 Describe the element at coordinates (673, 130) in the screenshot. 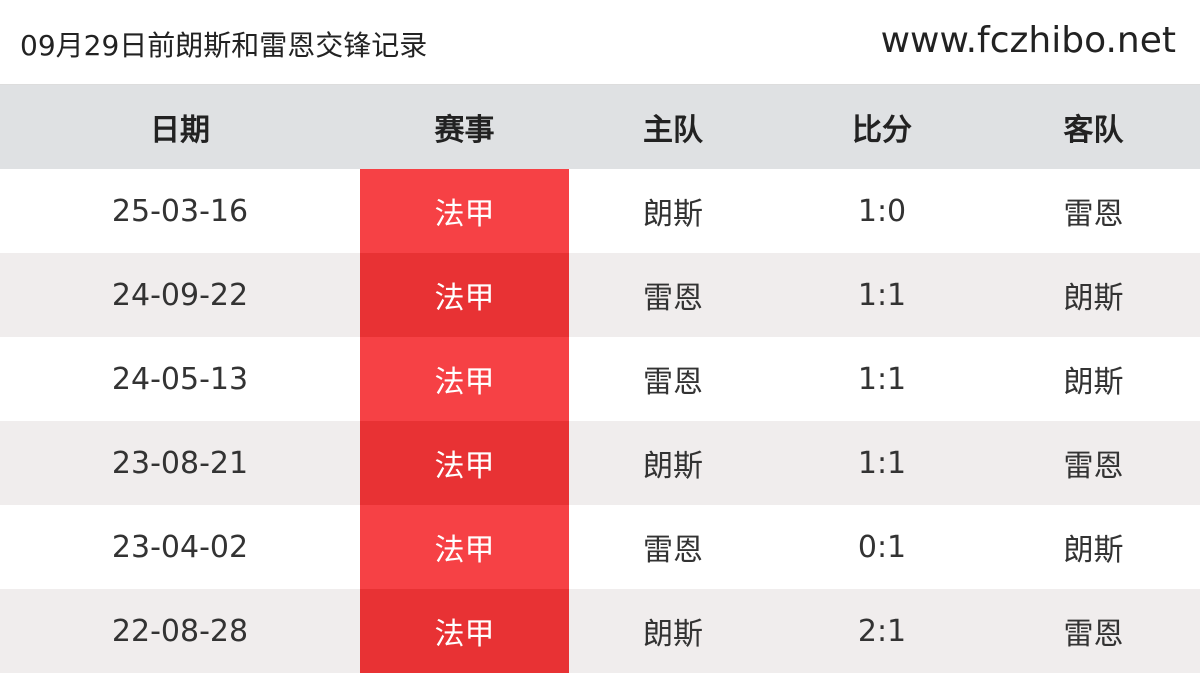

I see `col-home: 主队` at that location.